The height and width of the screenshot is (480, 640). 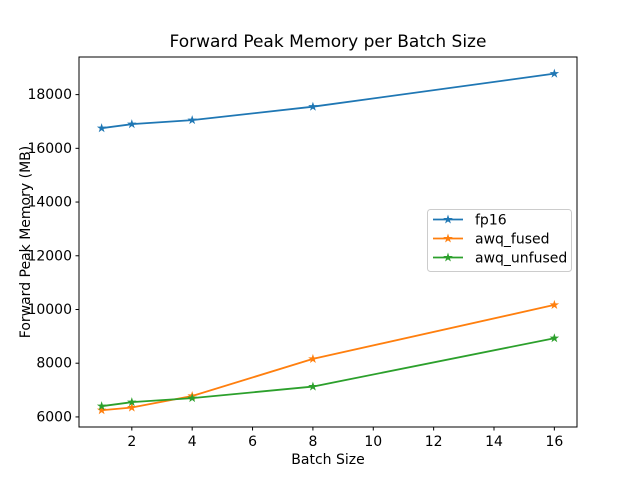 What do you see at coordinates (554, 442) in the screenshot?
I see `x-tick-label: 16` at bounding box center [554, 442].